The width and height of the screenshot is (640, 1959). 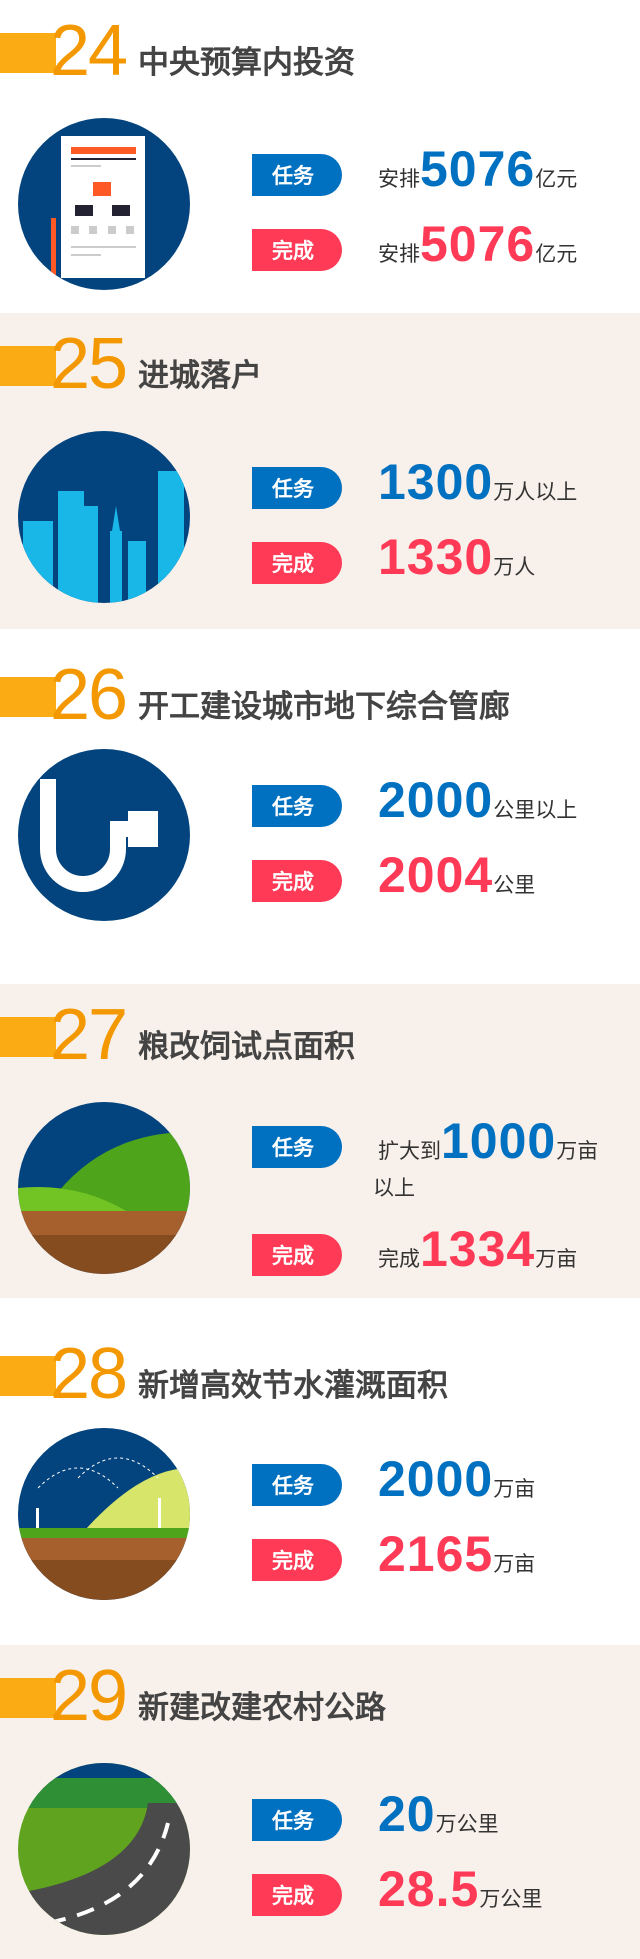 I want to click on section-number: 29, so click(x=89, y=1696).